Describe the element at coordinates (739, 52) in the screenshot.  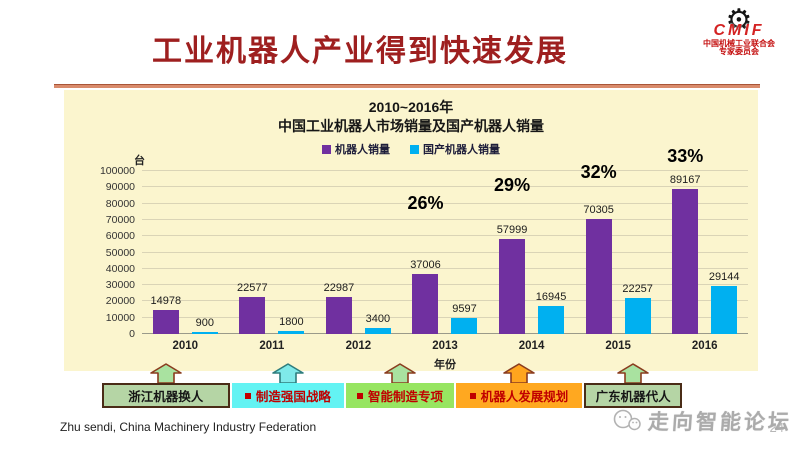
I see `logo-org-line2: 专家委员会` at that location.